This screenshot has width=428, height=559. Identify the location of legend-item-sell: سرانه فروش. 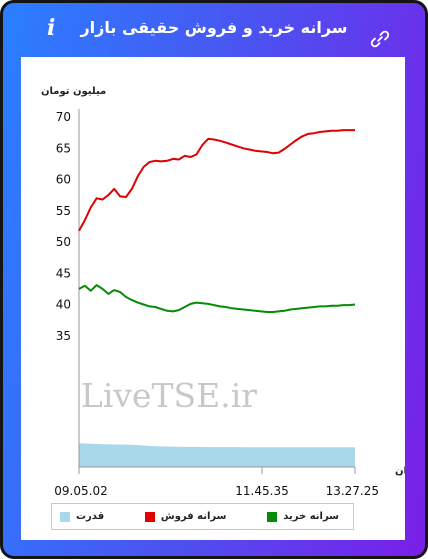
(185, 516).